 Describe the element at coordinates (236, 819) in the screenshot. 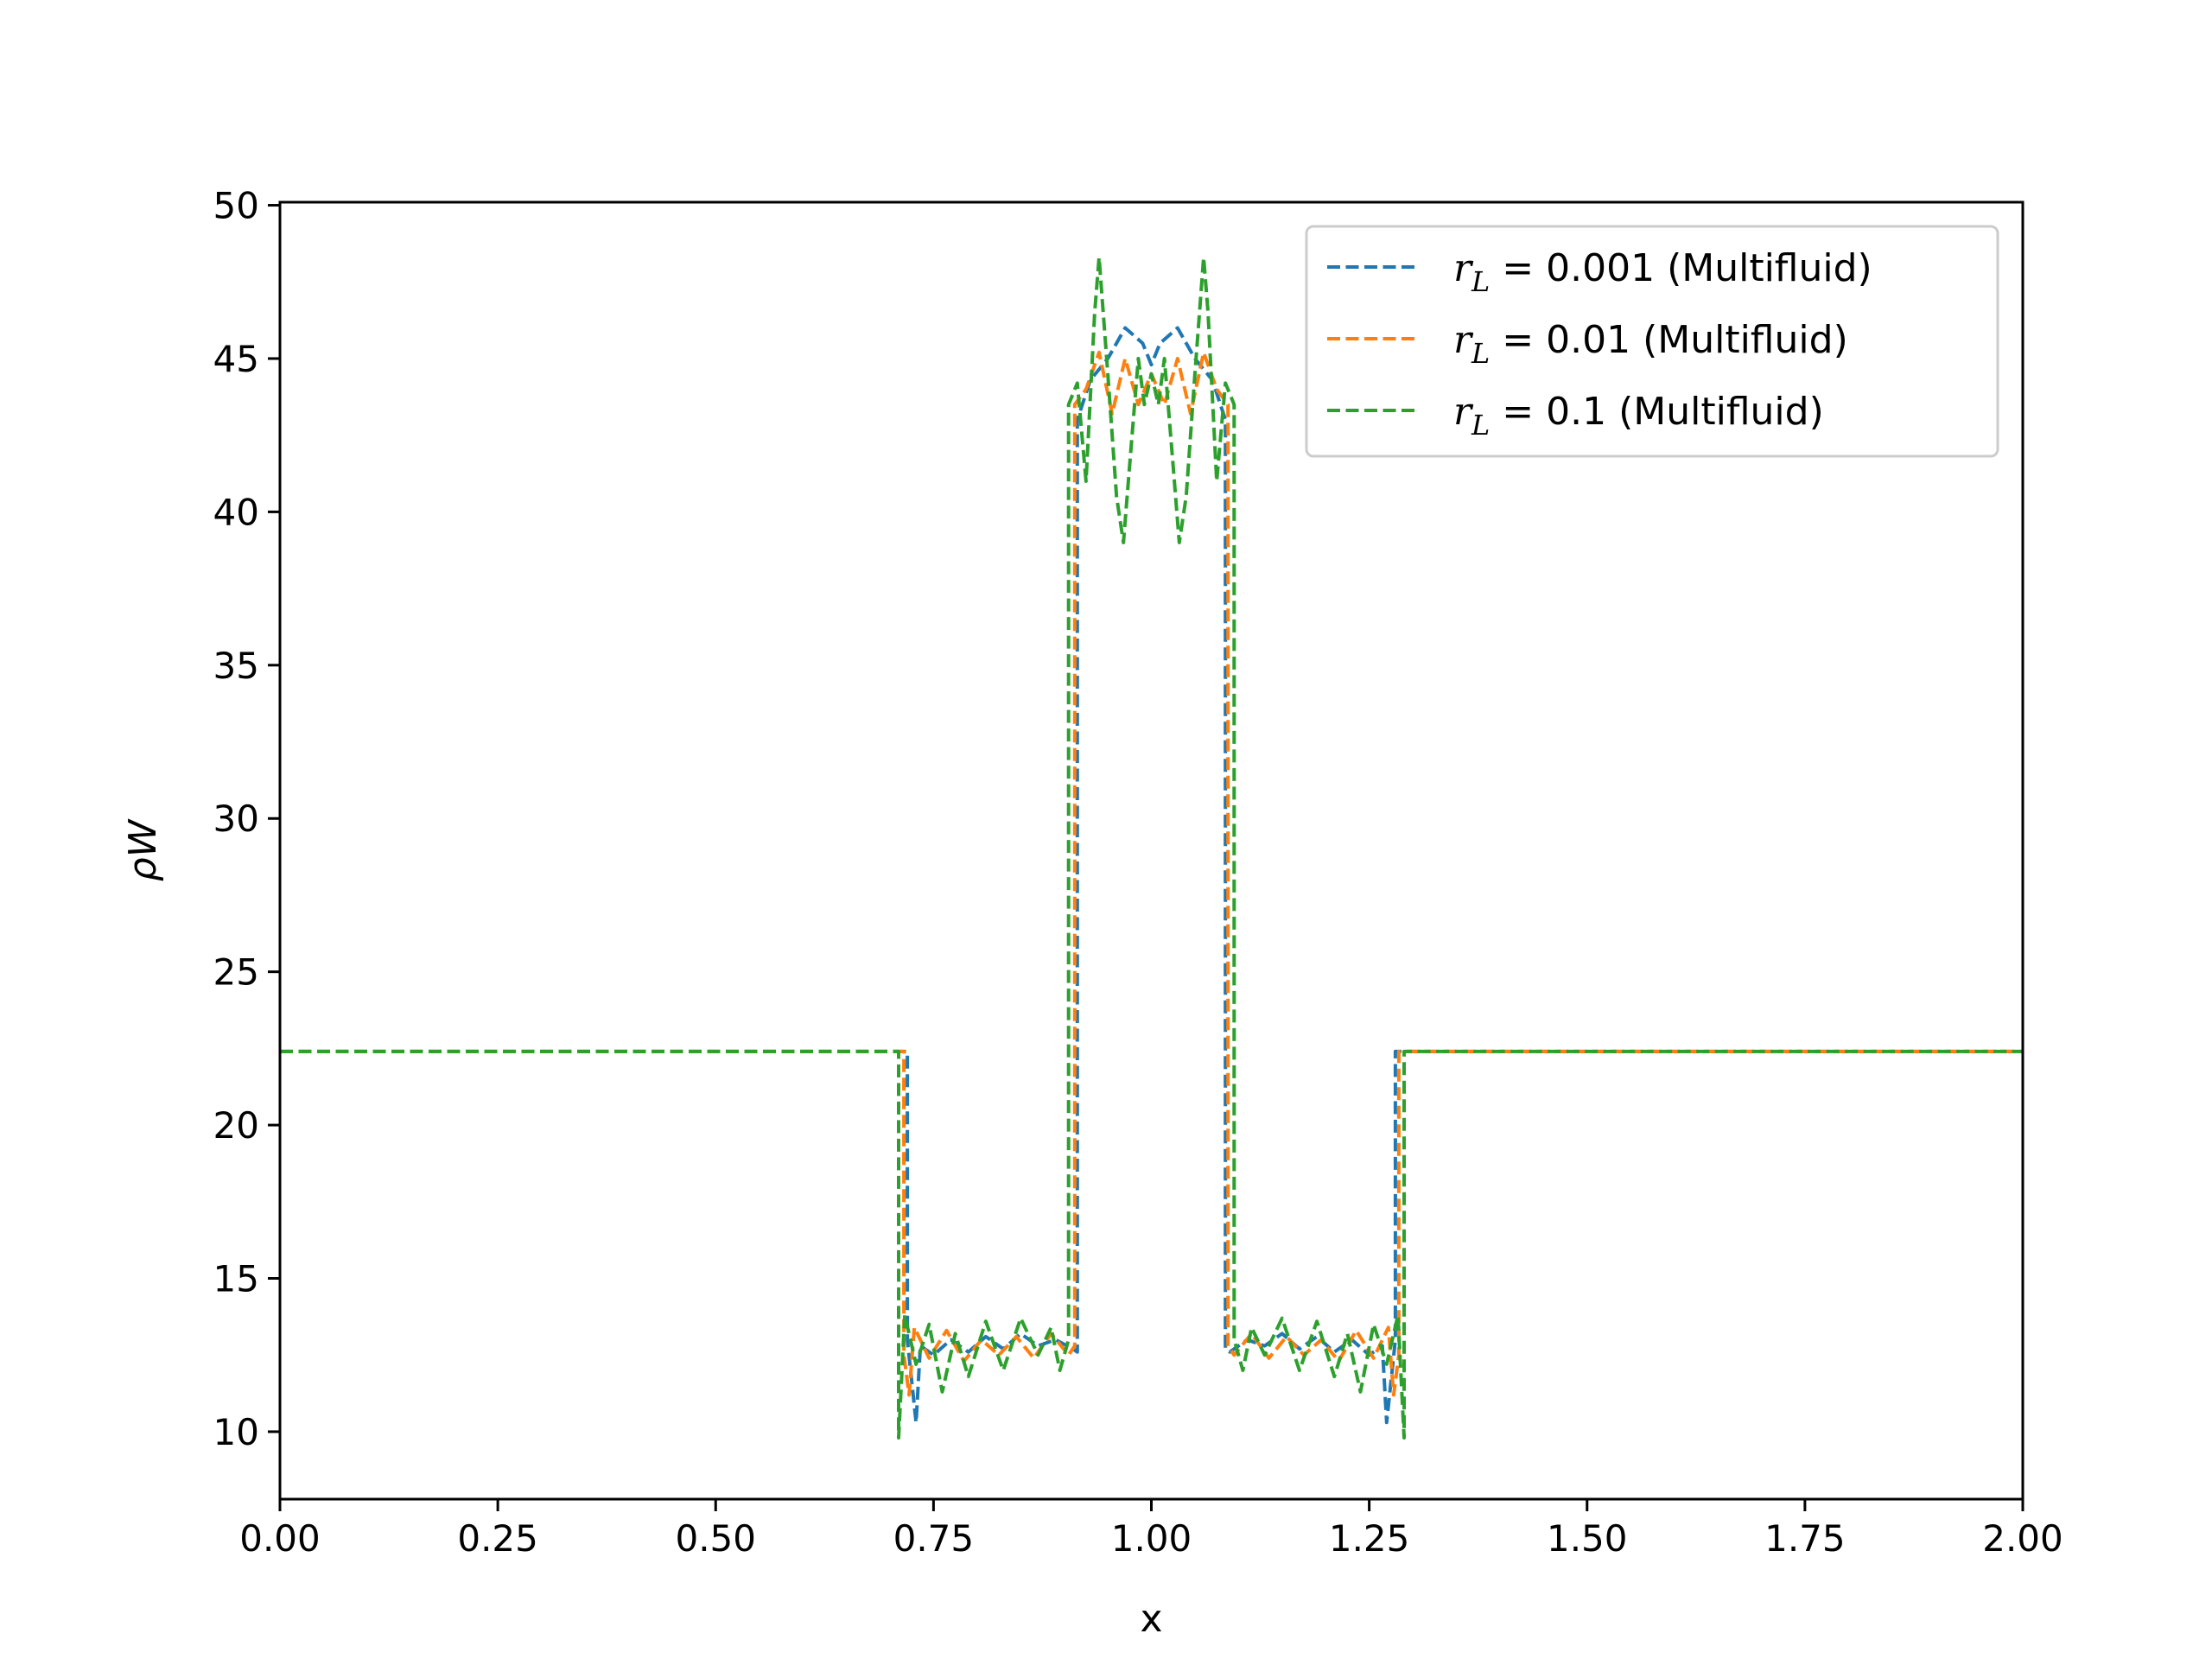

I see `y-tick-label: 30` at that location.